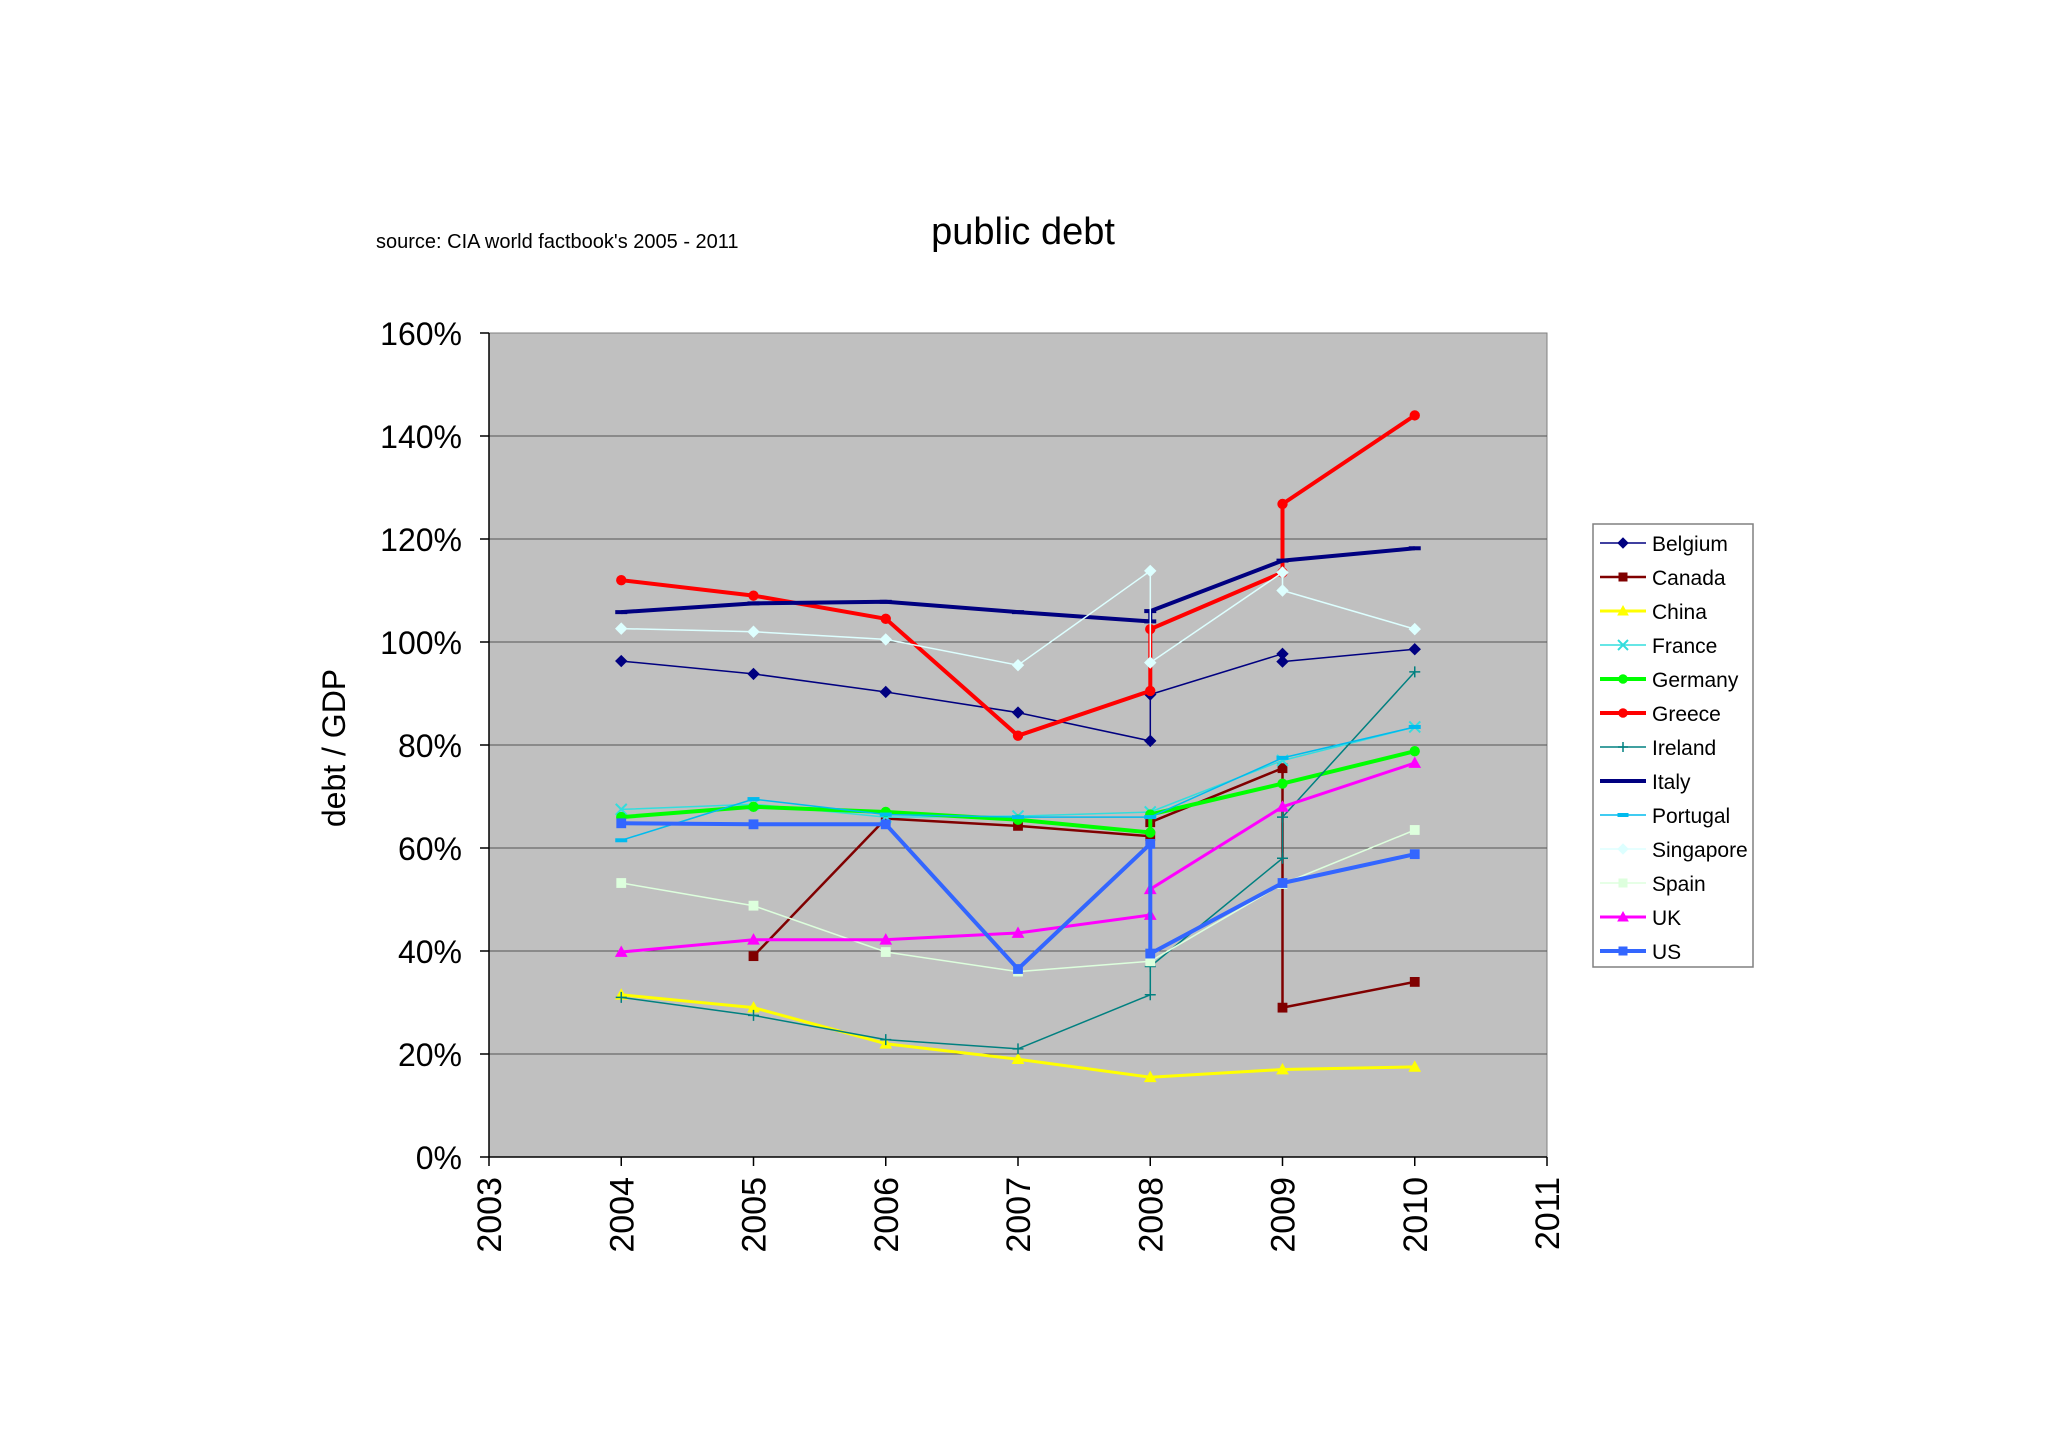 The image size is (2048, 1447). Describe the element at coordinates (1700, 850) in the screenshot. I see `legend-label: Singapore` at that location.